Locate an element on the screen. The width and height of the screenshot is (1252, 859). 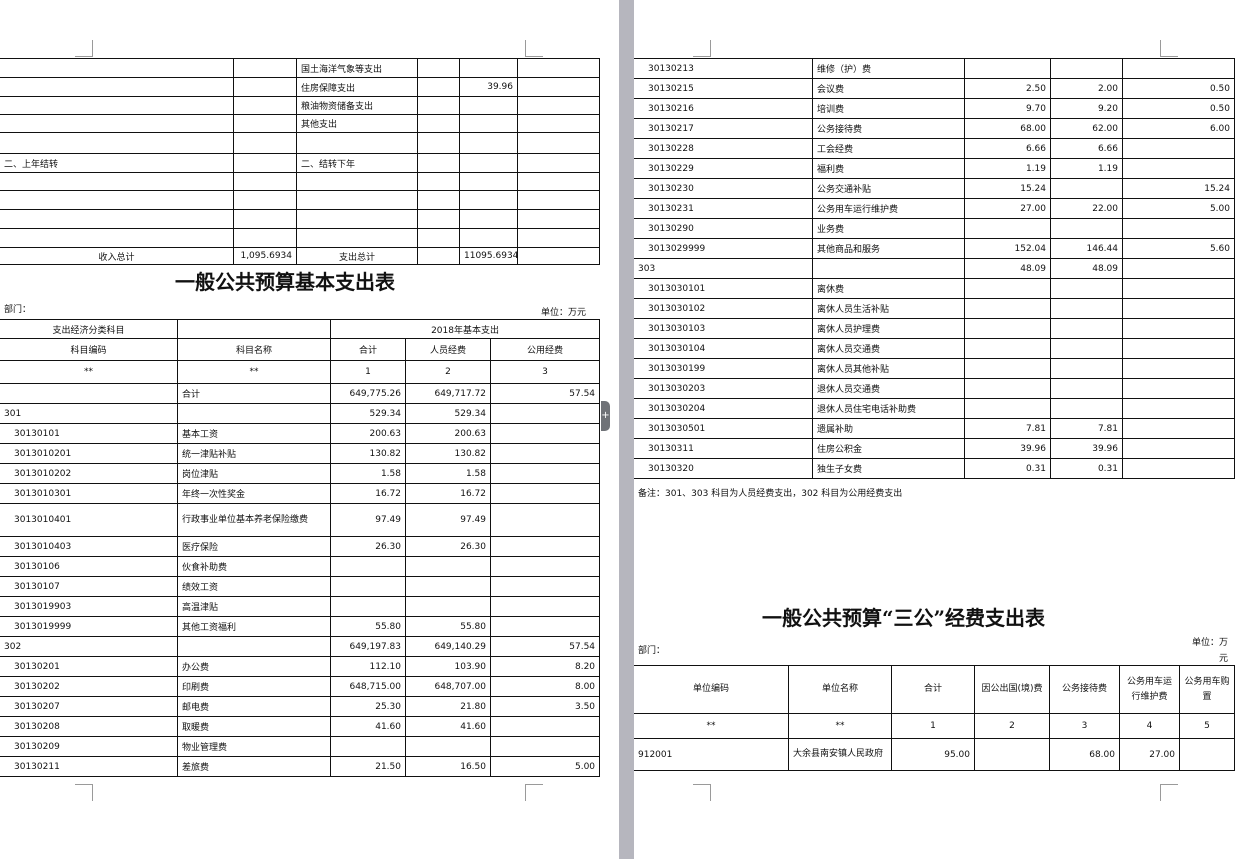
table-cell: 48.09 is located at coordinates (1086, 268).